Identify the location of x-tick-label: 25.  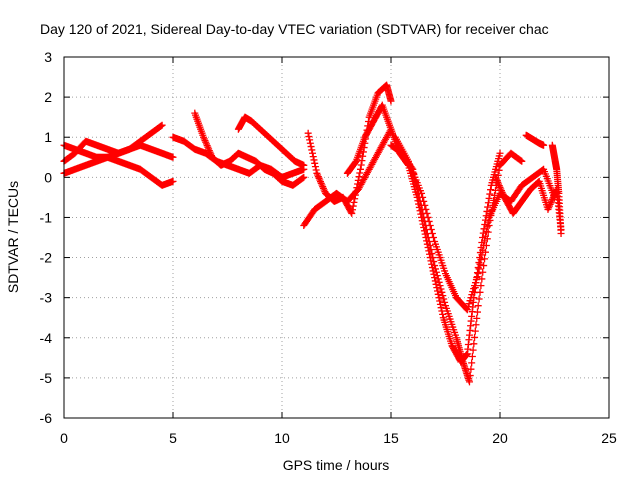
(609, 438).